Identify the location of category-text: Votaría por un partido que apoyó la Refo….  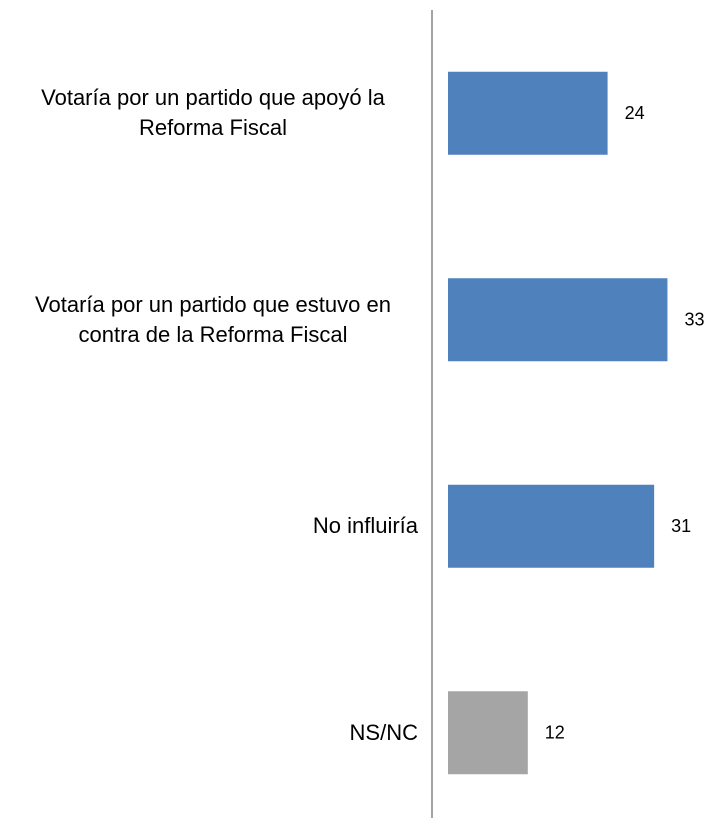
(213, 113).